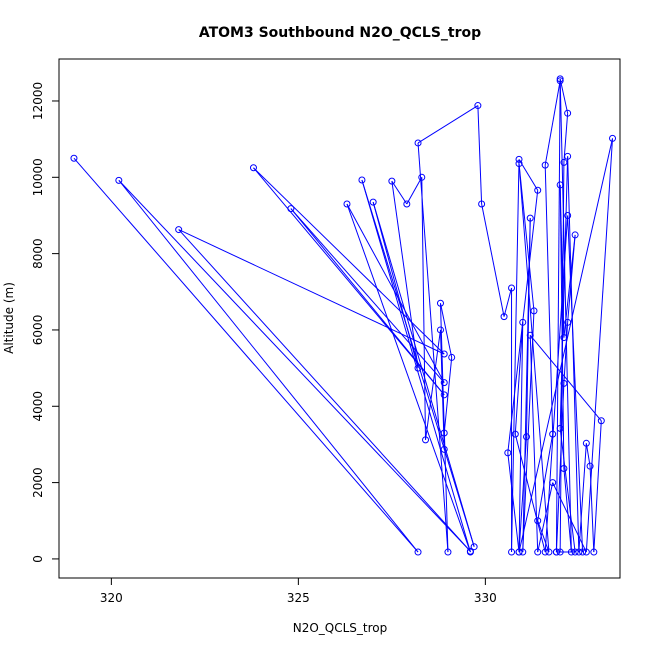 The width and height of the screenshot is (650, 650). What do you see at coordinates (298, 598) in the screenshot?
I see `x-tick-label: 325` at bounding box center [298, 598].